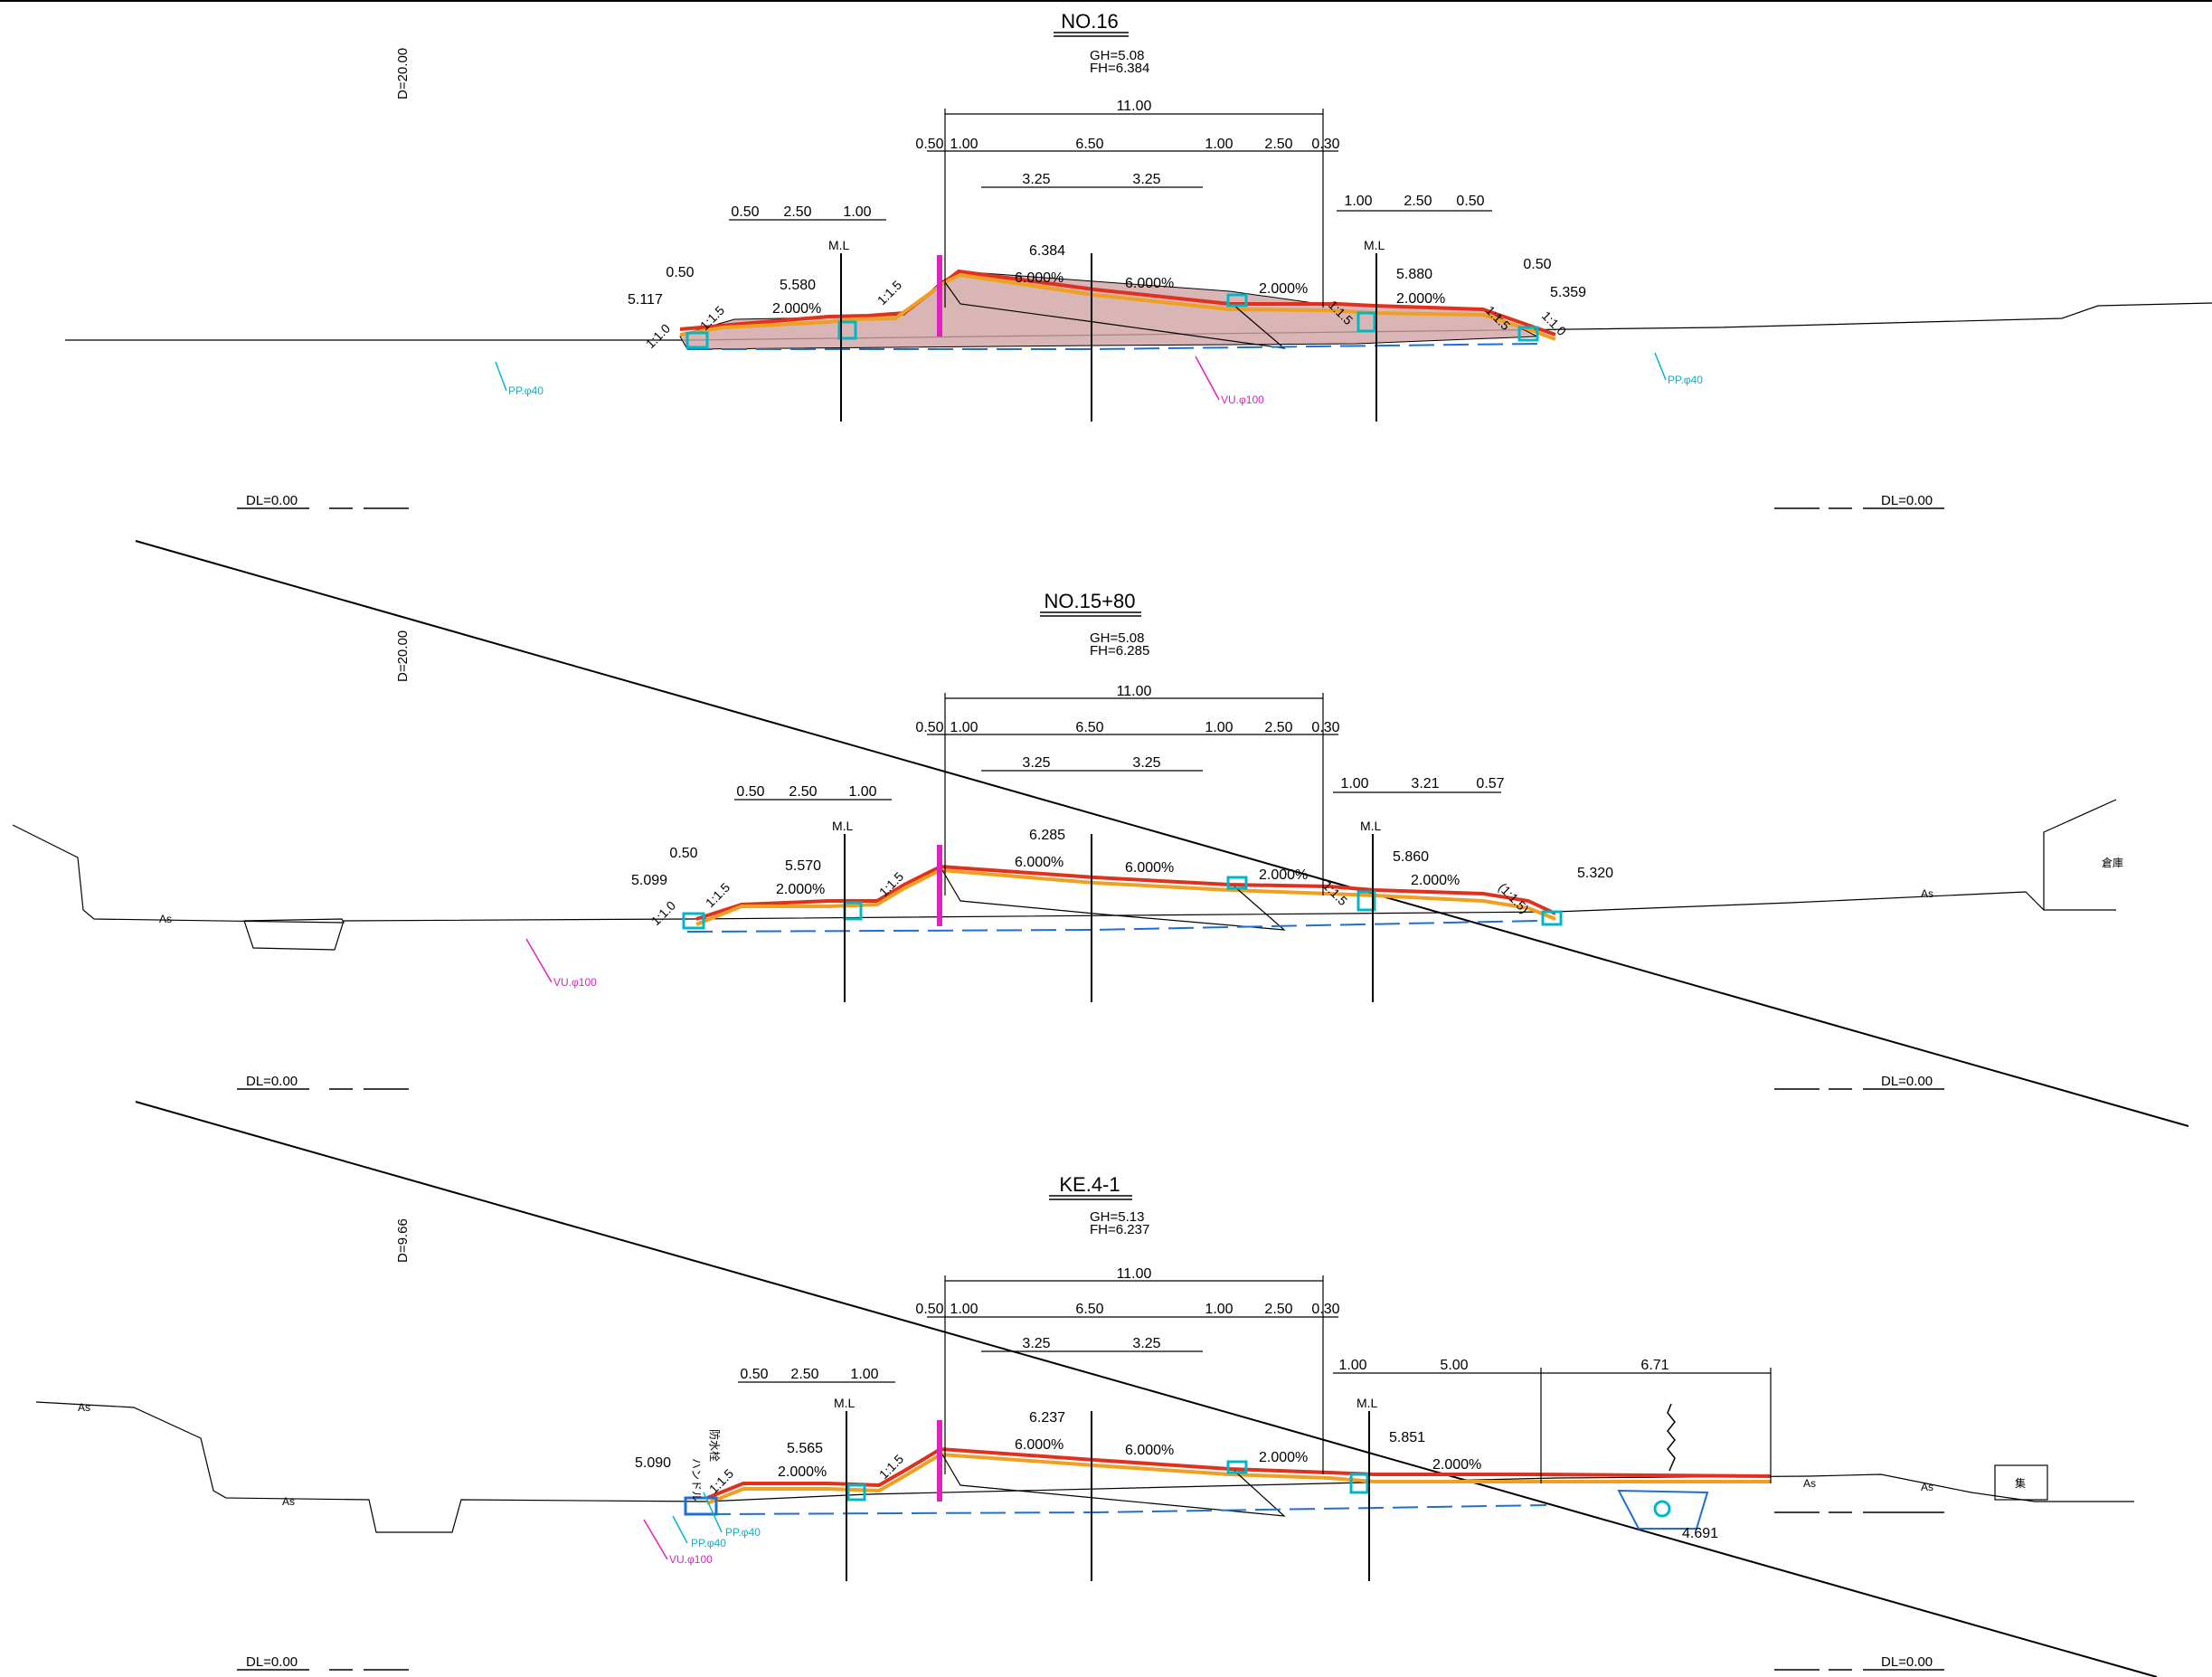 Image resolution: width=2212 pixels, height=1677 pixels. What do you see at coordinates (1135, 106) in the screenshot?
I see `dim-total: 11.00` at bounding box center [1135, 106].